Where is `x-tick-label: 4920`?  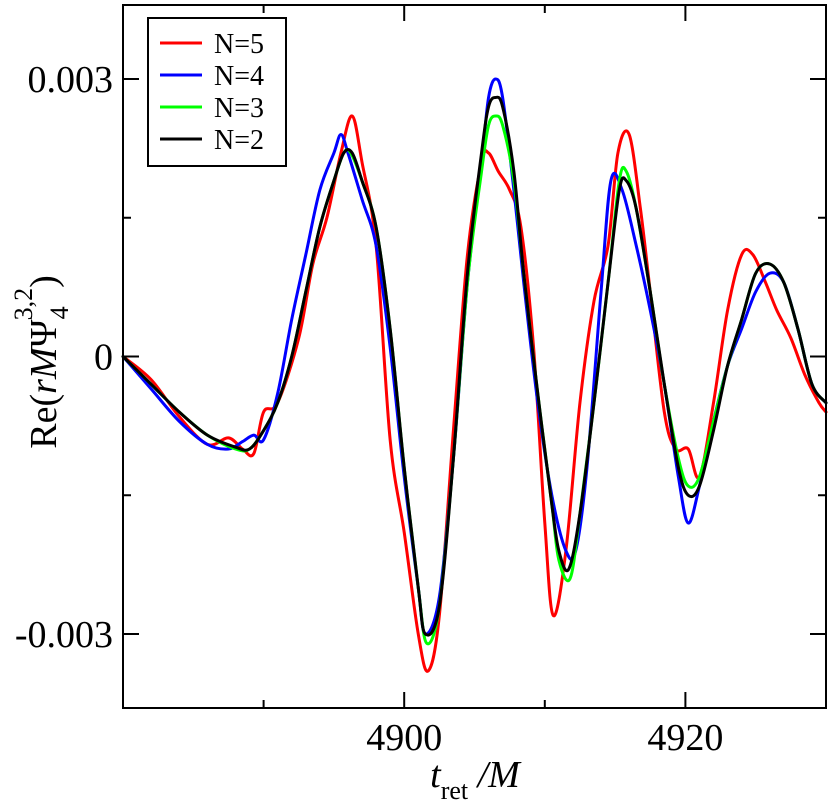
x-tick-label: 4920 is located at coordinates (685, 738).